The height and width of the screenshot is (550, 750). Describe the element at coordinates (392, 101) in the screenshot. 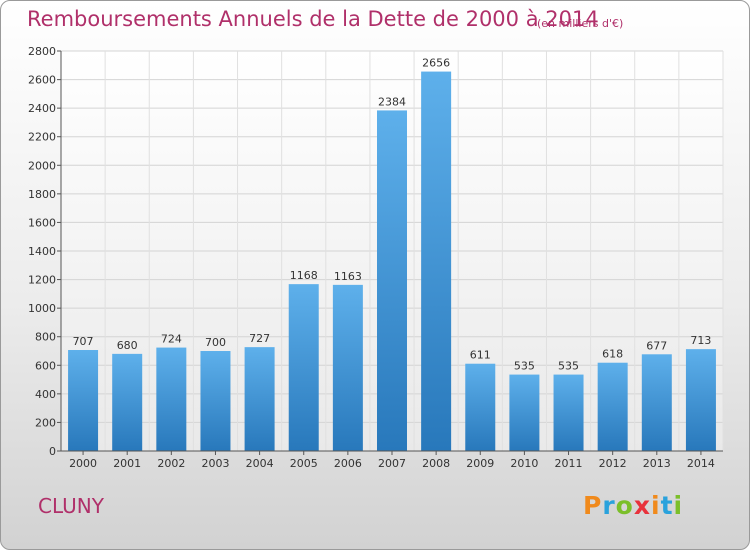

I see `value-label-2007: 2384` at that location.